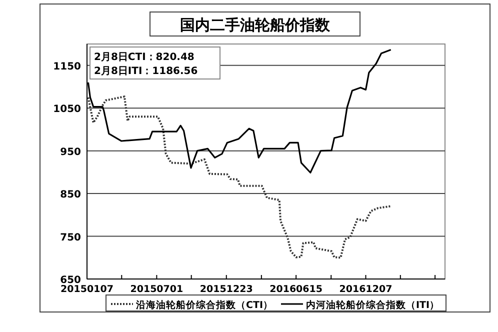 This screenshot has height=332, width=498. I want to click on y-tick-label: 1150, so click(67, 66).